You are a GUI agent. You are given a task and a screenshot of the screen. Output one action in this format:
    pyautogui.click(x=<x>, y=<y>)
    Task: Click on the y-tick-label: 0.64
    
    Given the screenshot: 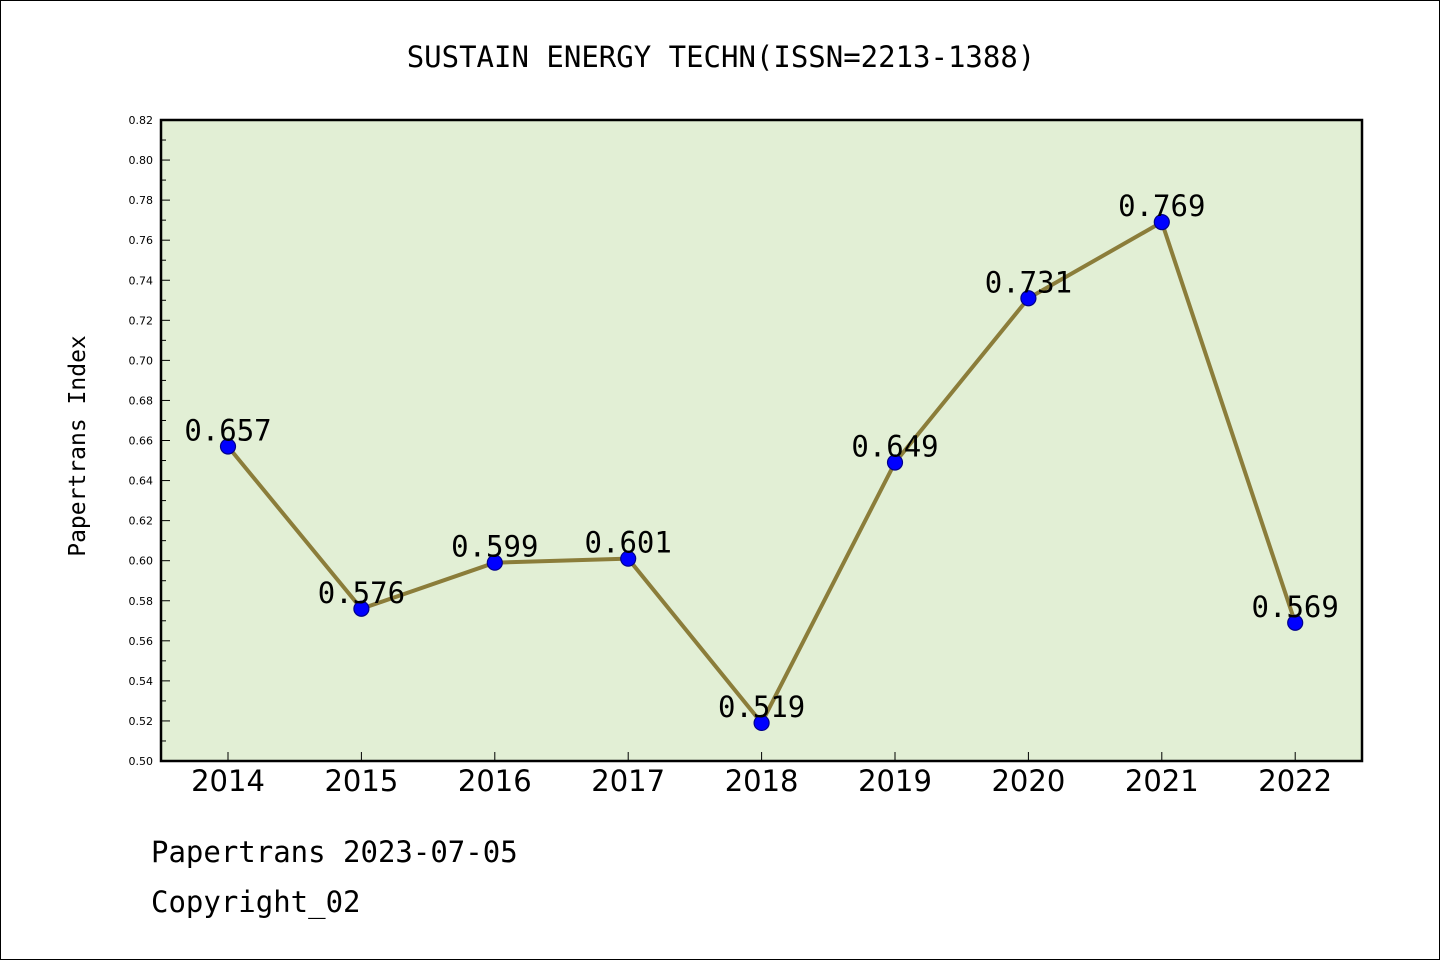 What is the action you would take?
    pyautogui.click(x=141, y=481)
    